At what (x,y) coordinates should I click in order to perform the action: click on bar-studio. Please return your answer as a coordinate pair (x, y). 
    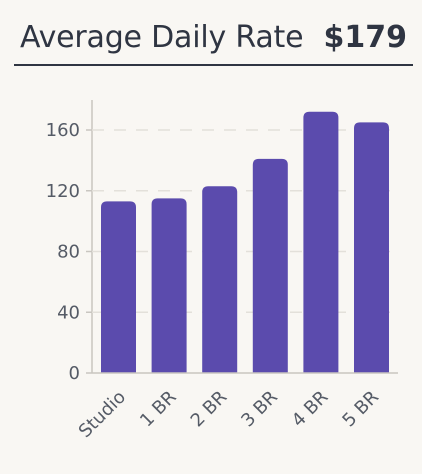
    Looking at the image, I should click on (118, 287).